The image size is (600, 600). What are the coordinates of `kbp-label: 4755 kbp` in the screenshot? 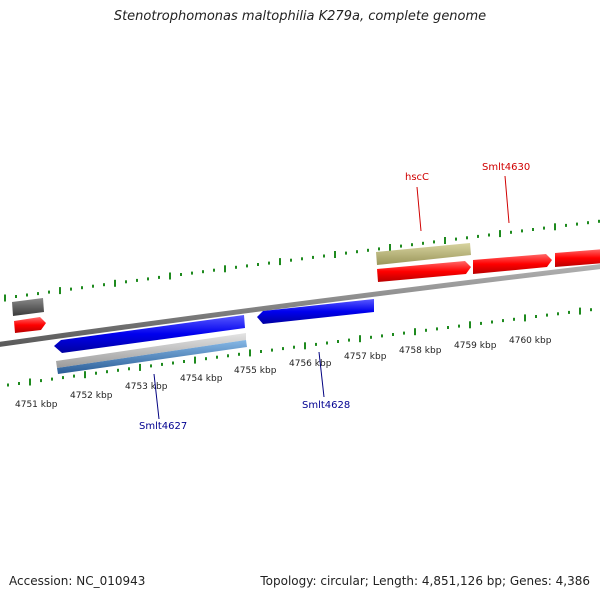 It's located at (255, 371).